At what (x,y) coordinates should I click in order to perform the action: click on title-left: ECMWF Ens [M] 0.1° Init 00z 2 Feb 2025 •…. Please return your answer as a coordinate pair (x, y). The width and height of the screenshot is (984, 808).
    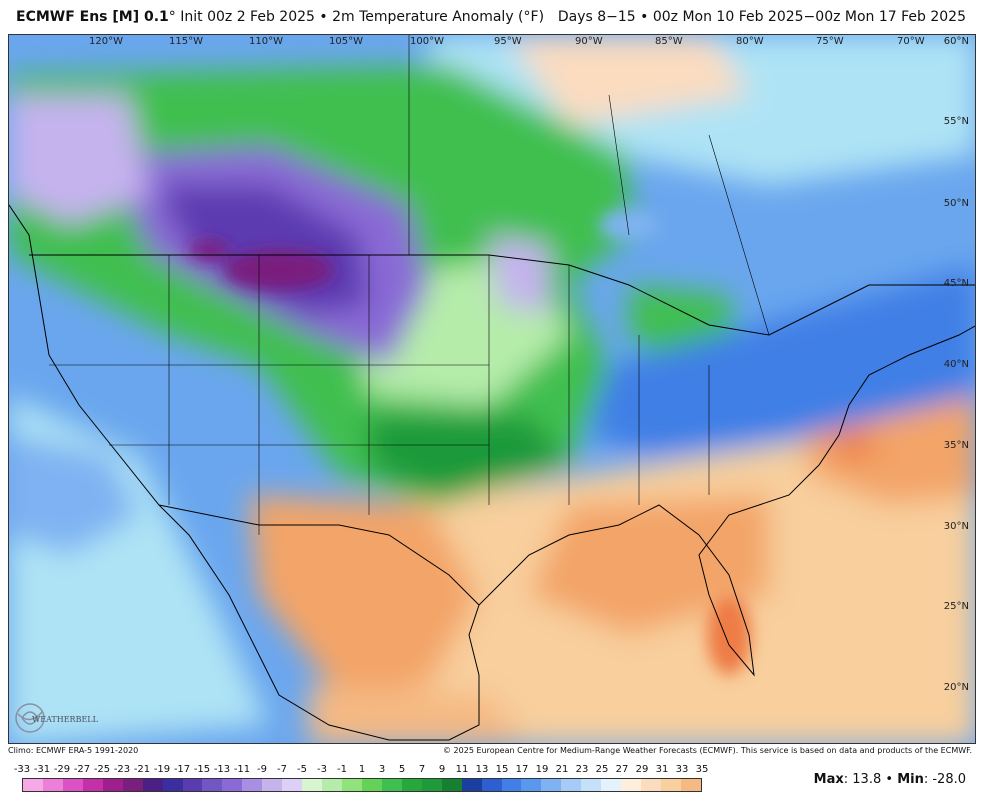
    Looking at the image, I should click on (280, 17).